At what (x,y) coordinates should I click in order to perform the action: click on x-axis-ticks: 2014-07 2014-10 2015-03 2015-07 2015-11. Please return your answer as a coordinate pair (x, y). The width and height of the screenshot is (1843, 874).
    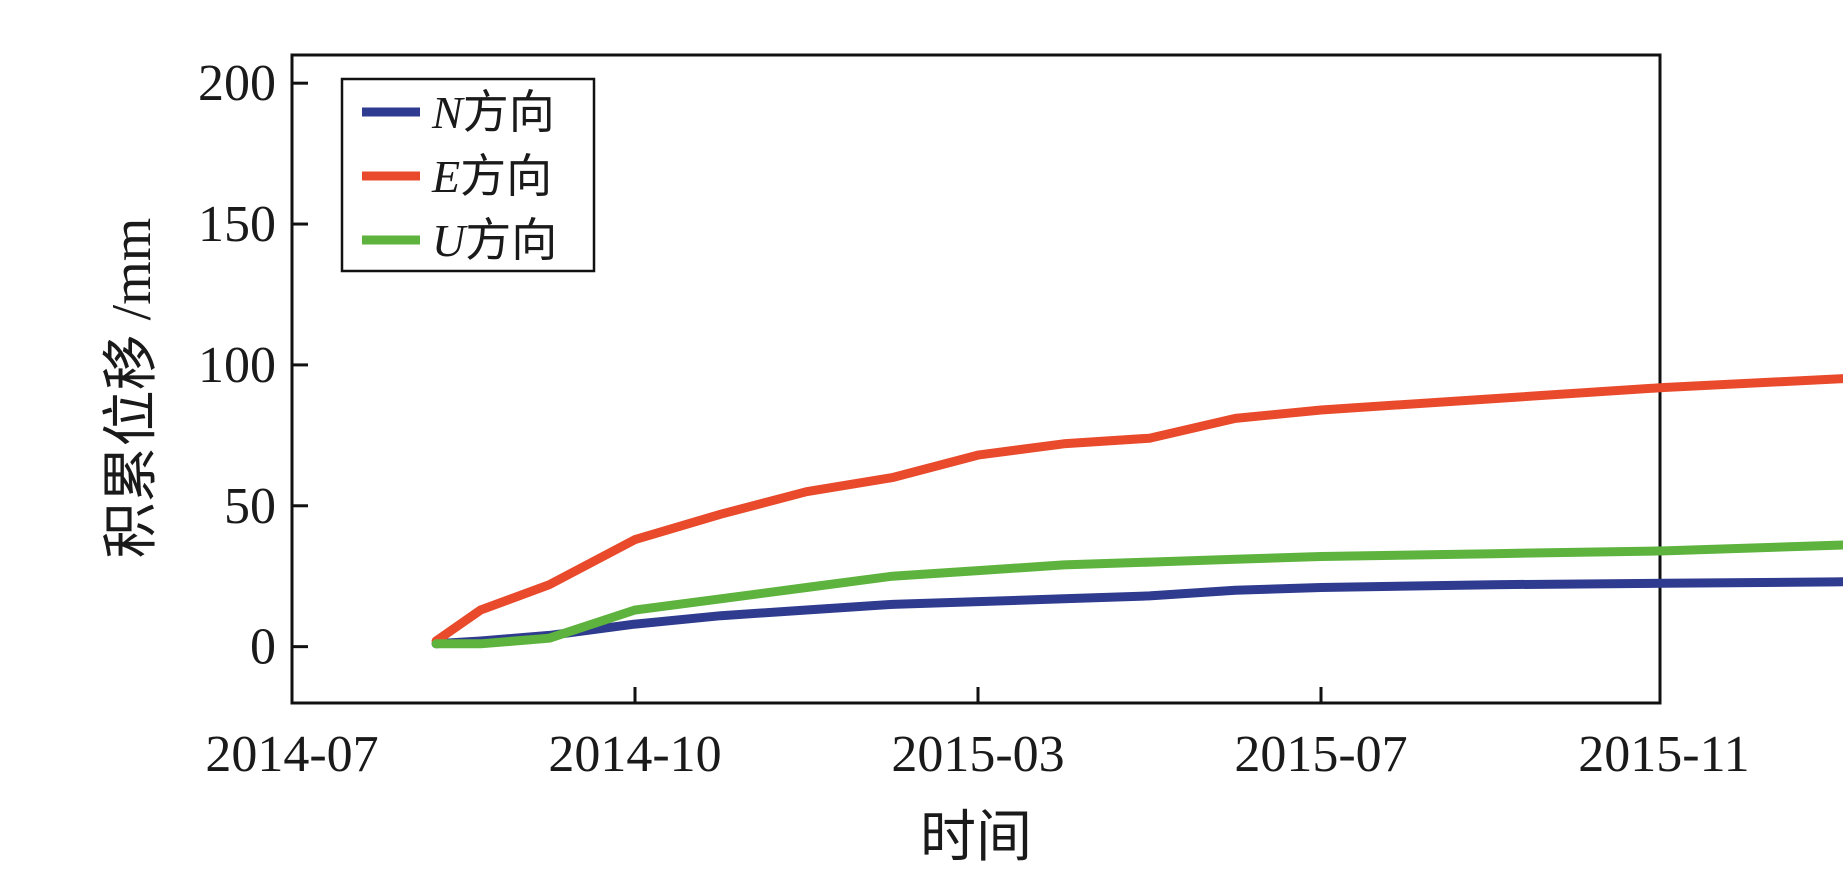
    Looking at the image, I should click on (977, 735).